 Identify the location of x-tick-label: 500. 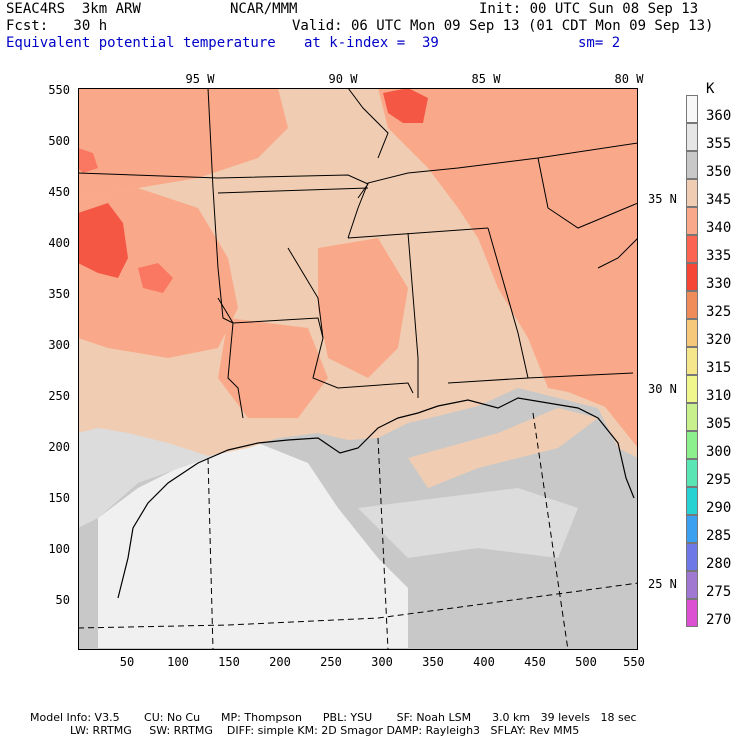
(586, 662).